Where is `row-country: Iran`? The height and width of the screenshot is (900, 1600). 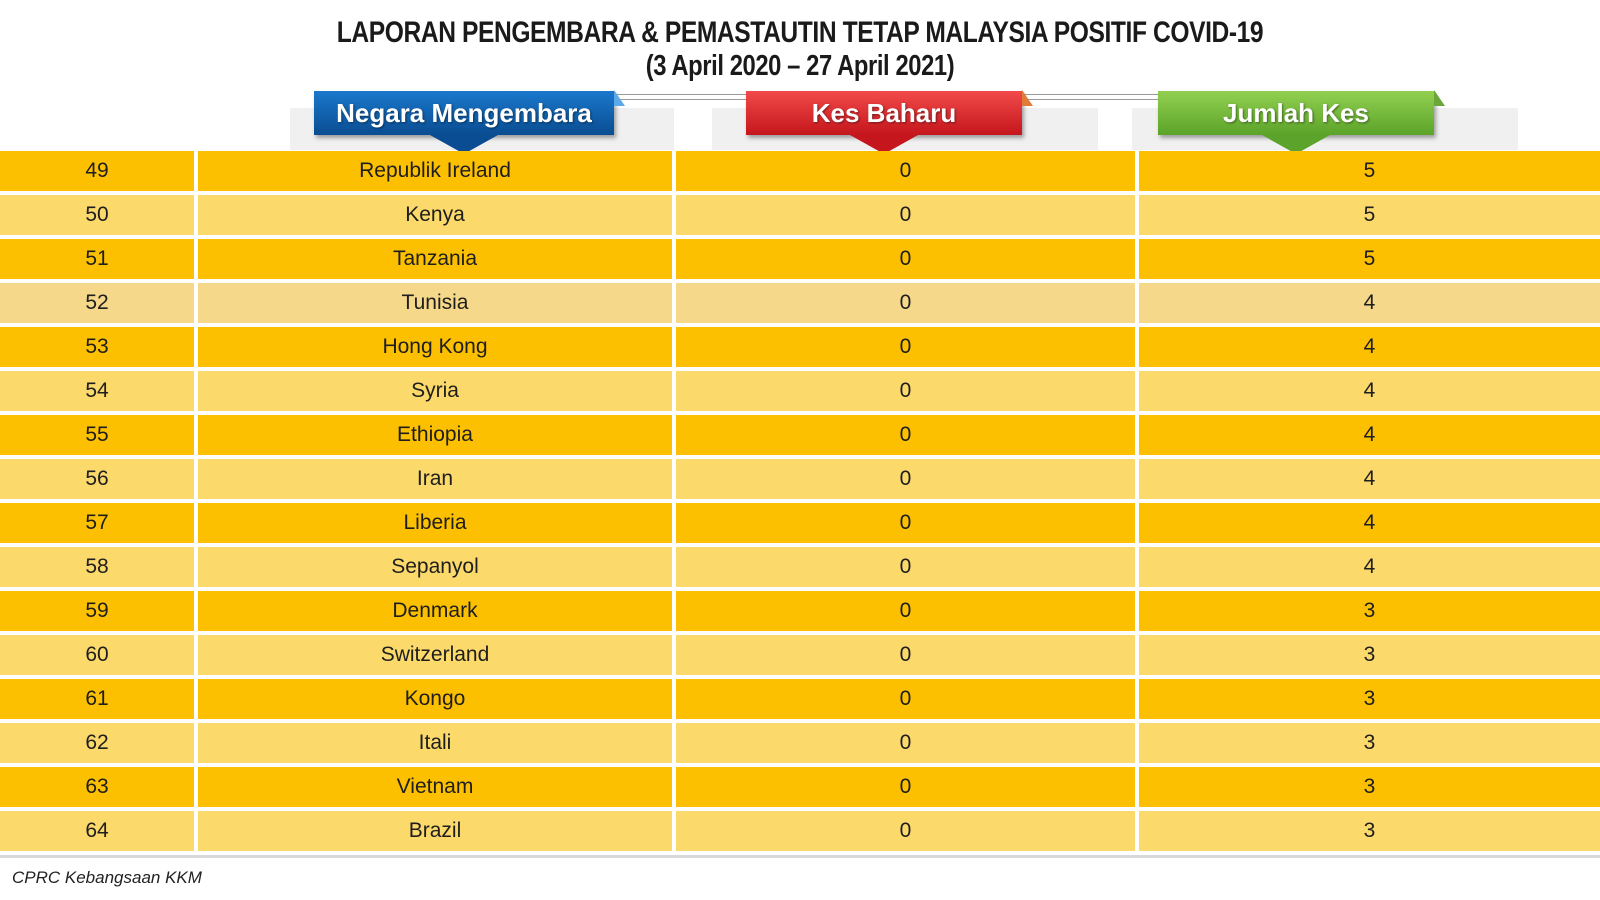 row-country: Iran is located at coordinates (437, 479).